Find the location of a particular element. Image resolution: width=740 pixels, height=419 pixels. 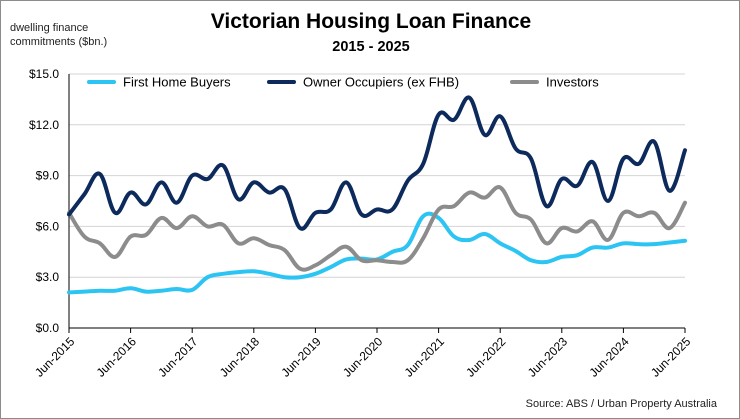

y-tick-label: $9.0 is located at coordinates (48, 176).